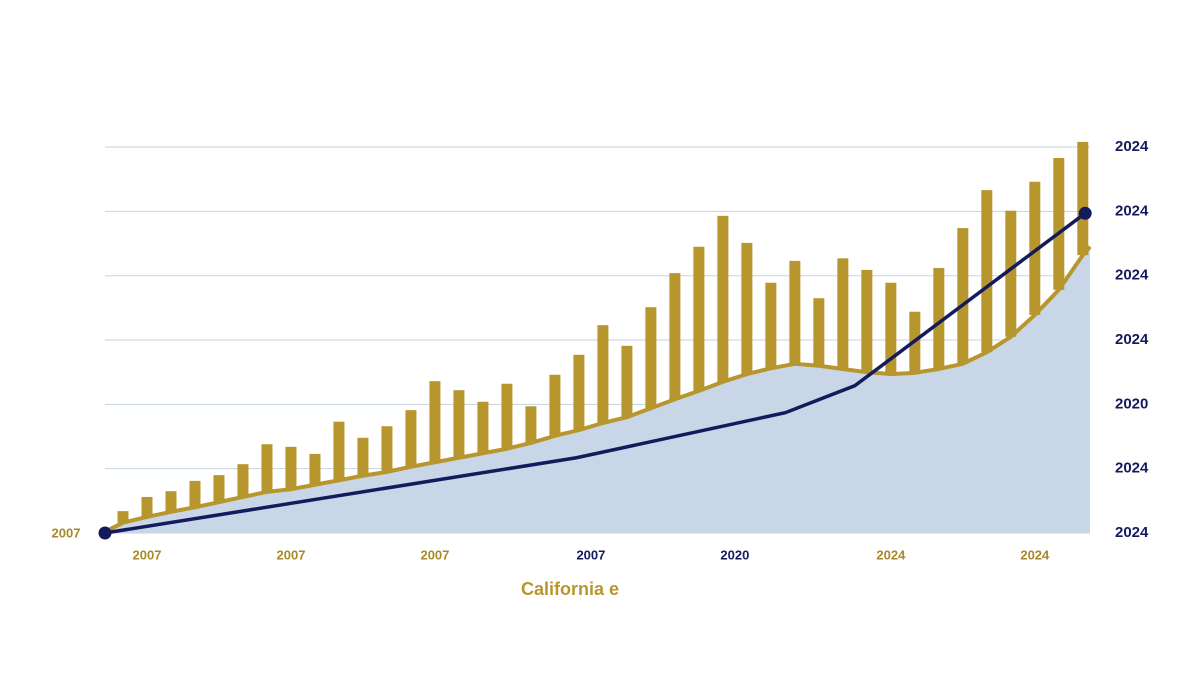 The height and width of the screenshot is (678, 1200). Describe the element at coordinates (66, 532) in the screenshot. I see `corner-label: 2007` at that location.